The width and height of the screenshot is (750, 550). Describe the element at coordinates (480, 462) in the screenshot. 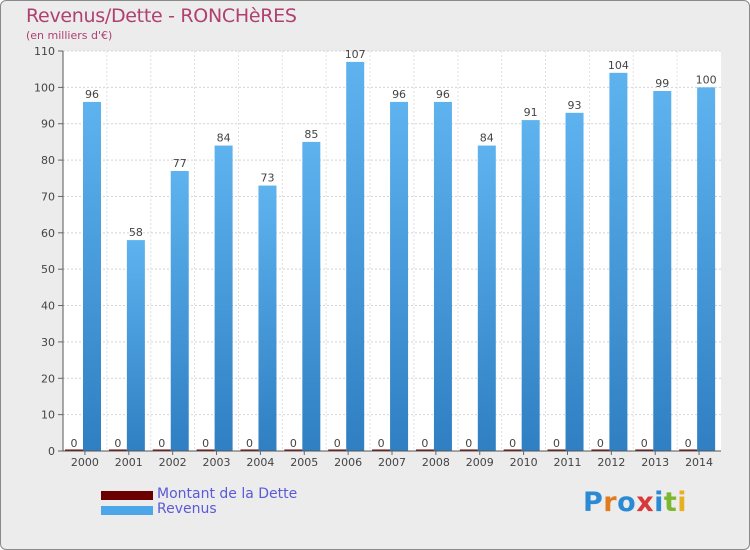

I see `x-tick-label: 2009` at that location.